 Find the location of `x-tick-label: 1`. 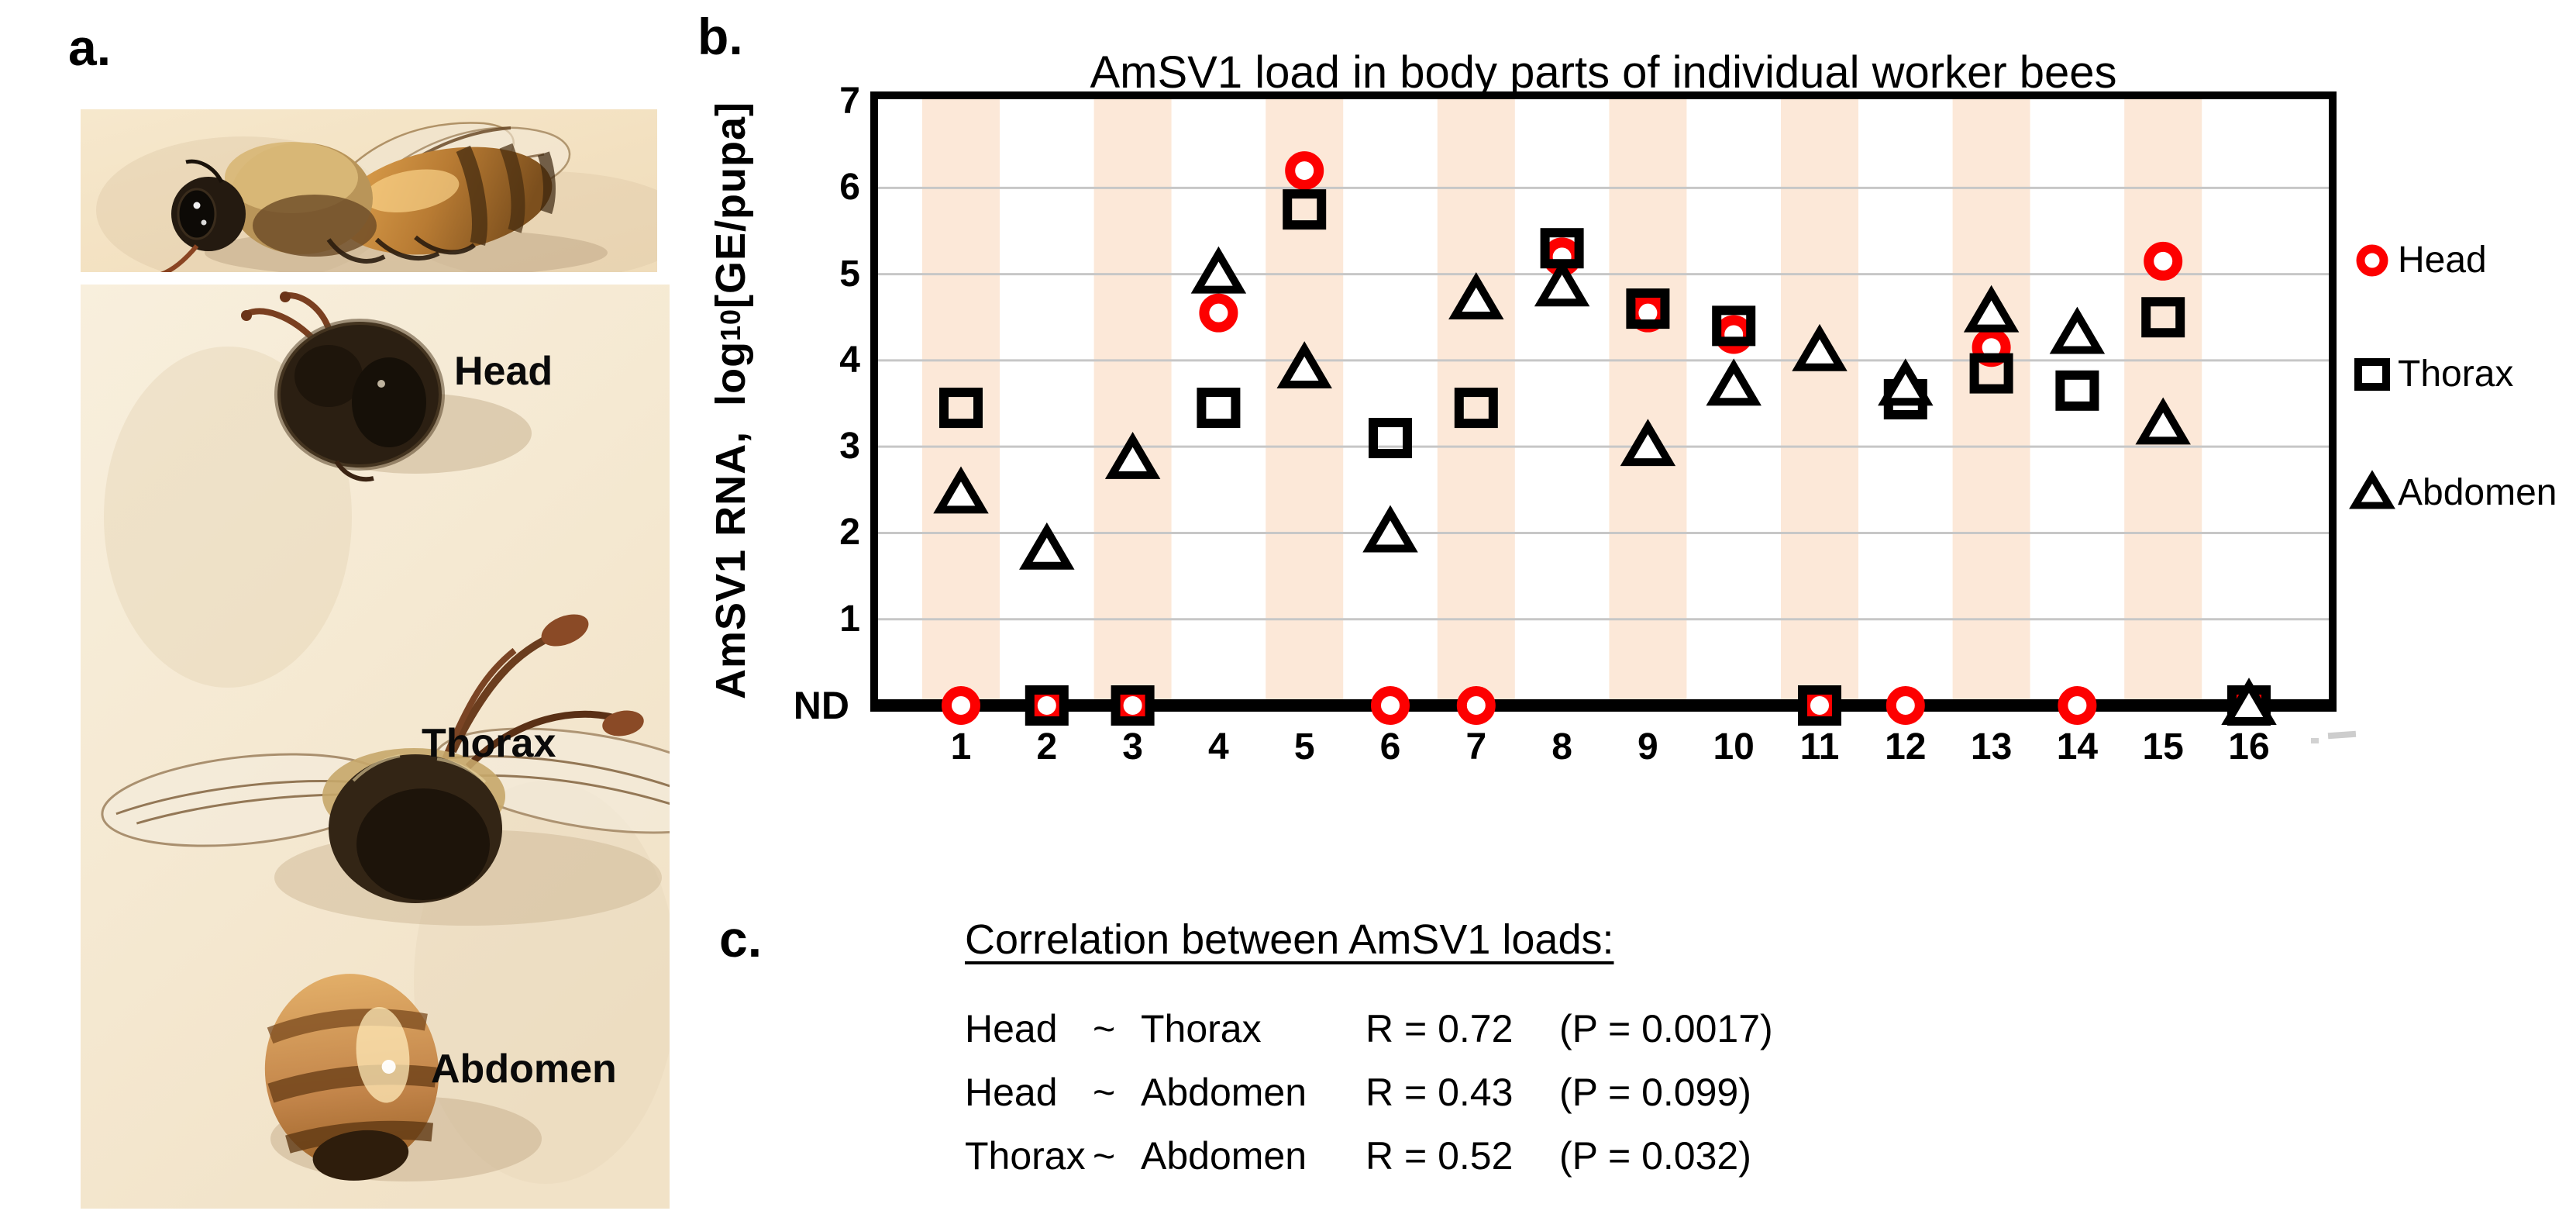

x-tick-label: 1 is located at coordinates (961, 747).